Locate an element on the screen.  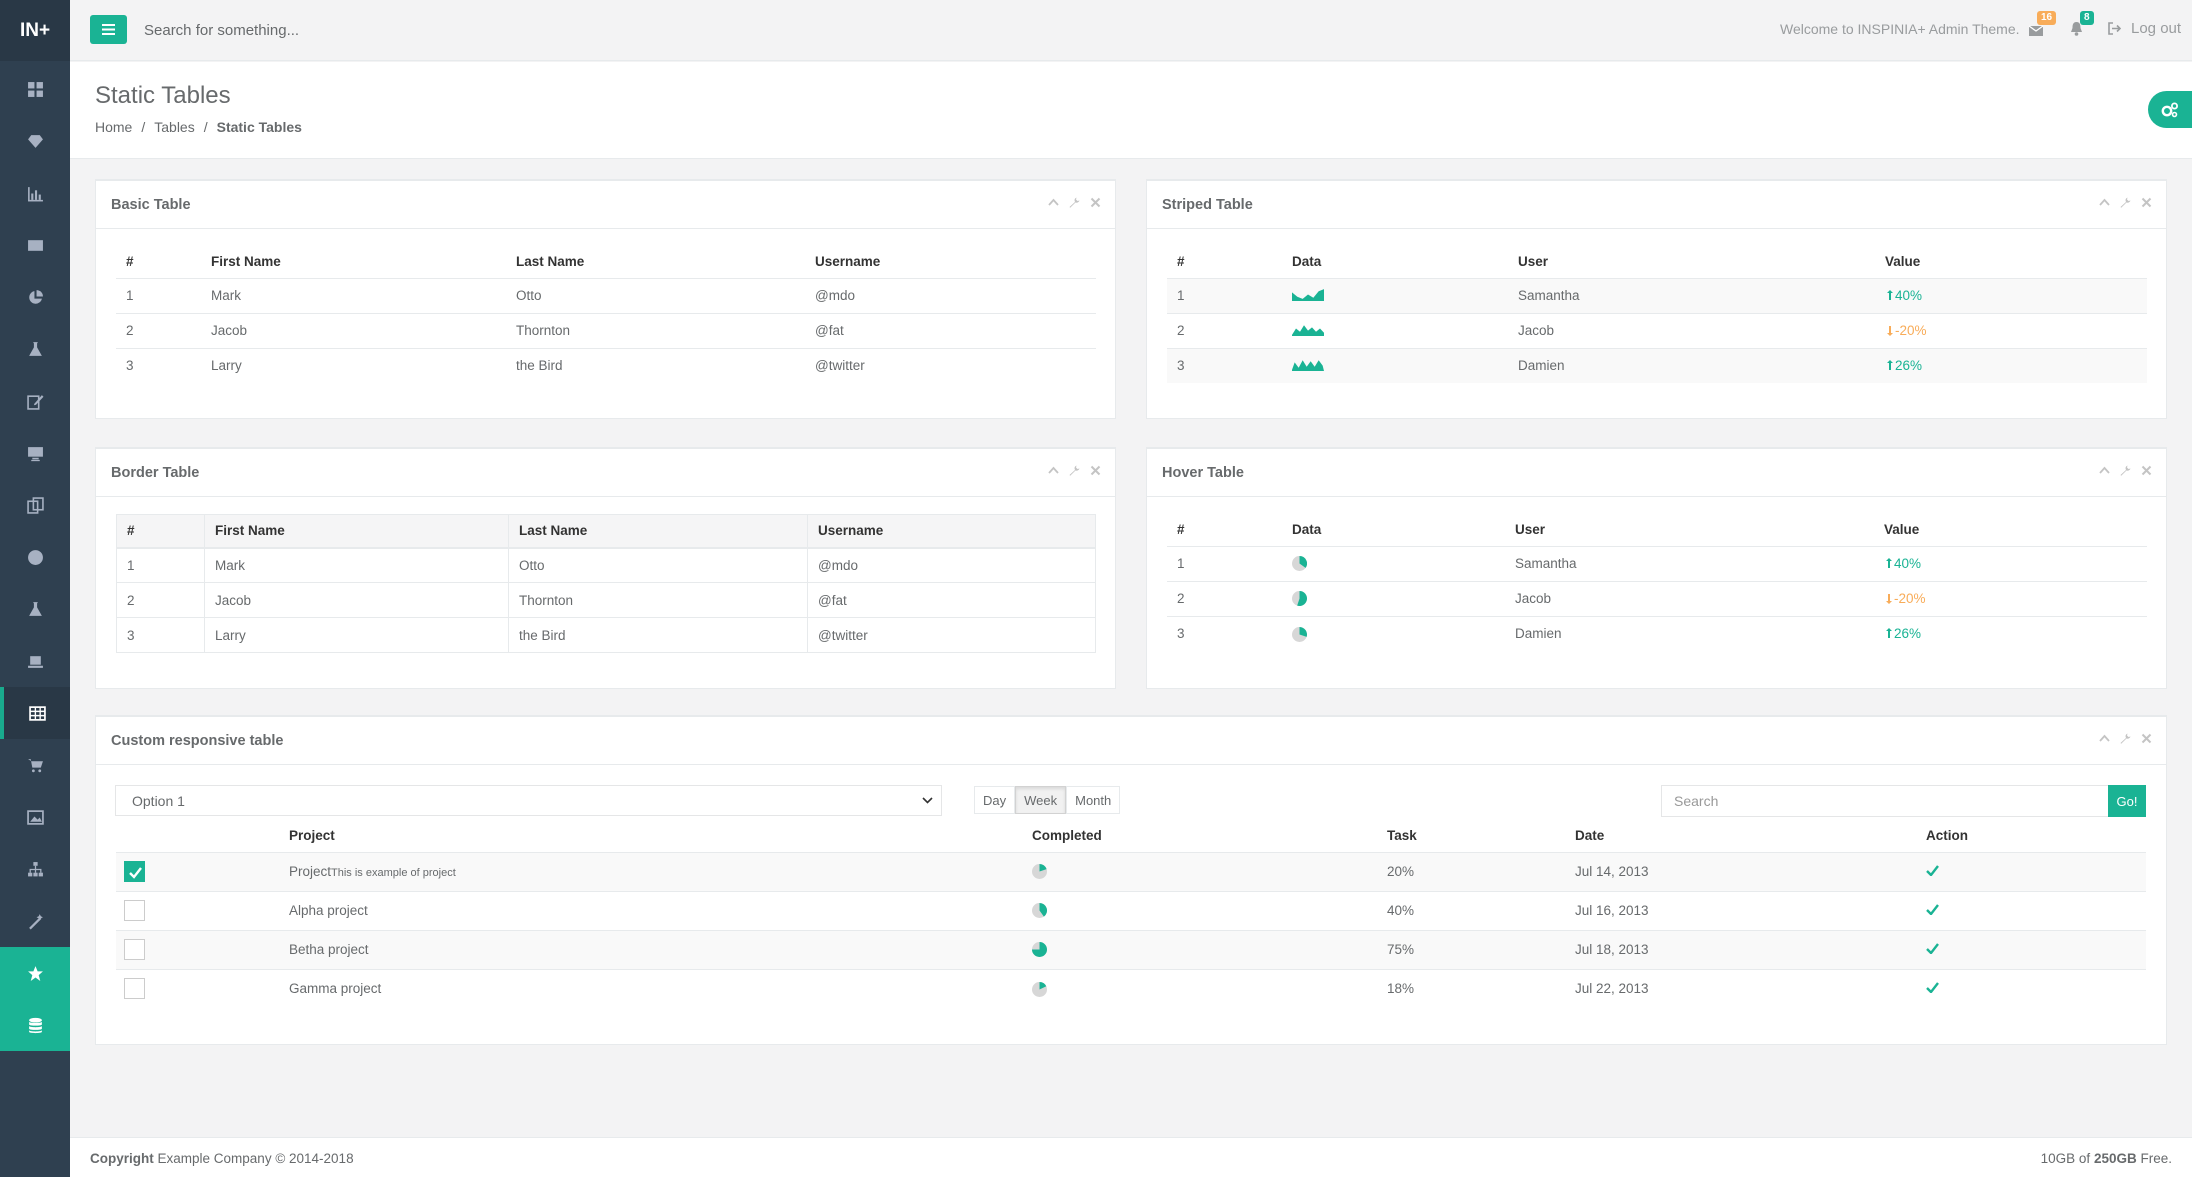
logout-link: Log out is located at coordinates (2144, 28).